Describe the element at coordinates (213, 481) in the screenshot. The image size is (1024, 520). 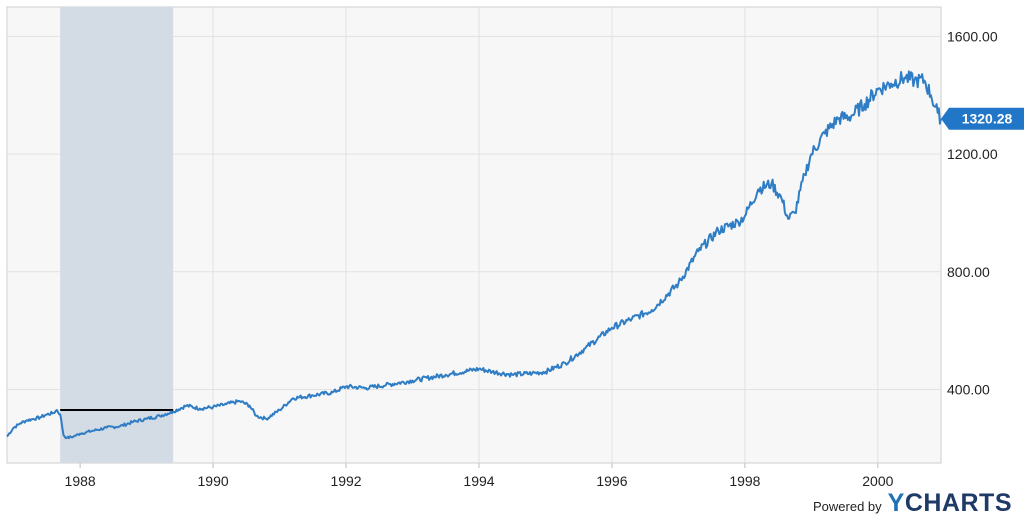
I see `x-tick-label: 1990` at that location.